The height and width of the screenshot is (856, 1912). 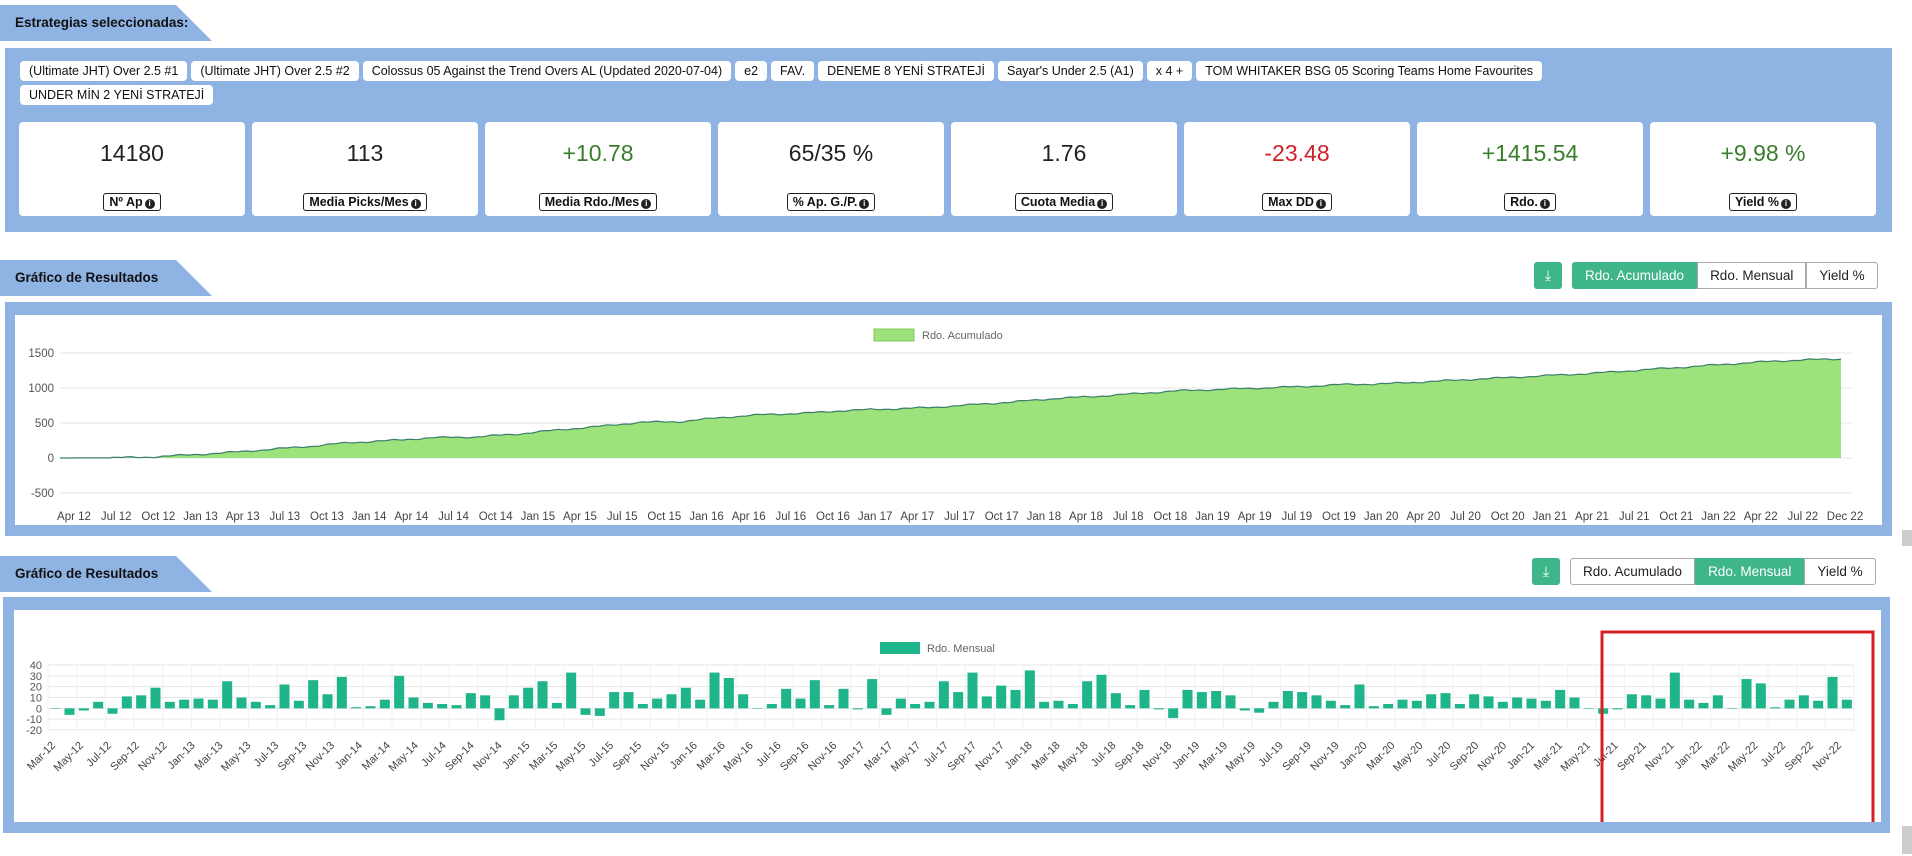 I want to click on strategy-tag: x 4 +, so click(x=1169, y=71).